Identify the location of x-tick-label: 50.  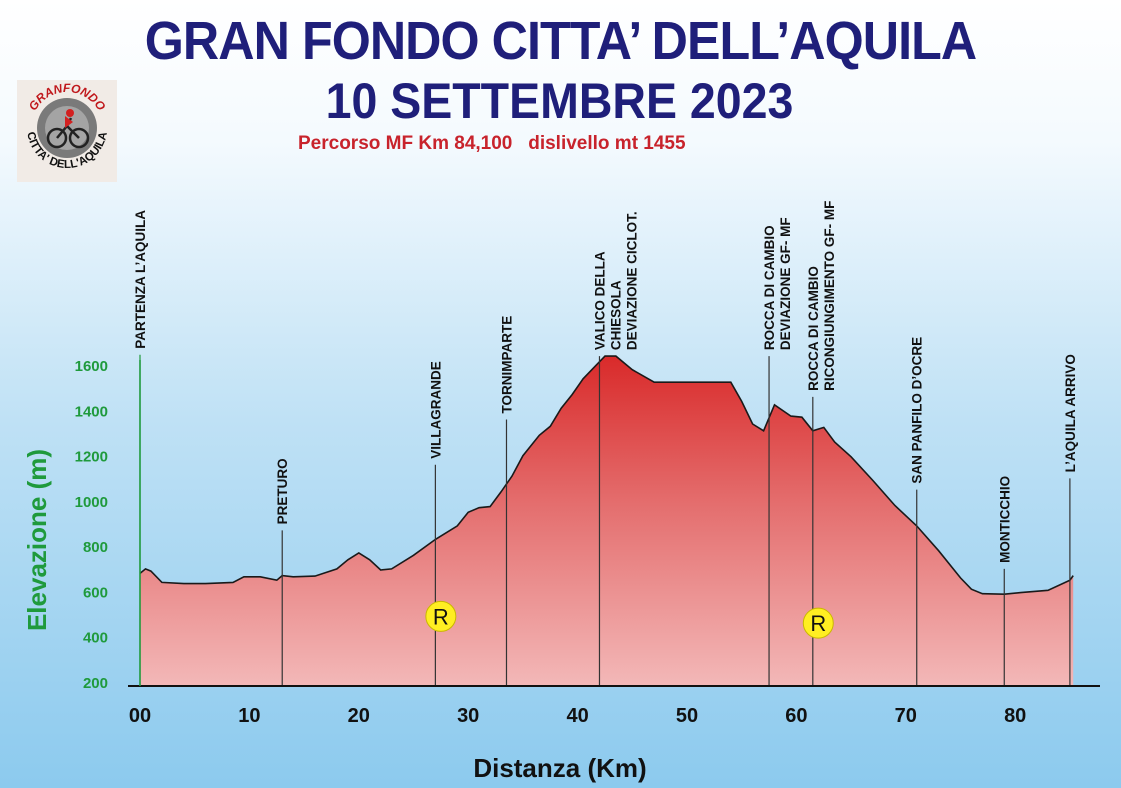
(687, 716).